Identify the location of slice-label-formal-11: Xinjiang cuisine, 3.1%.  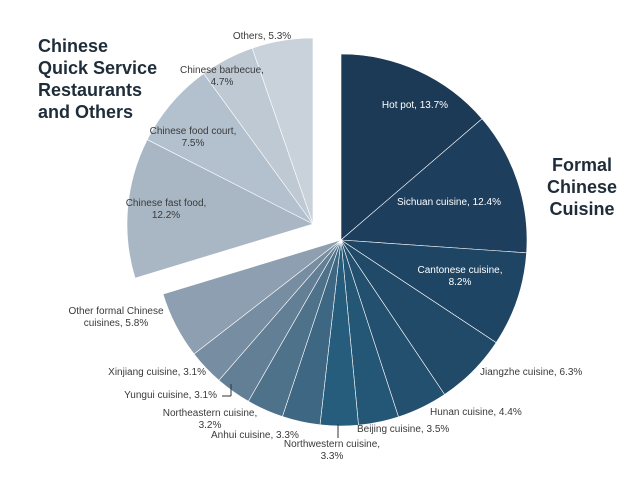
(157, 372).